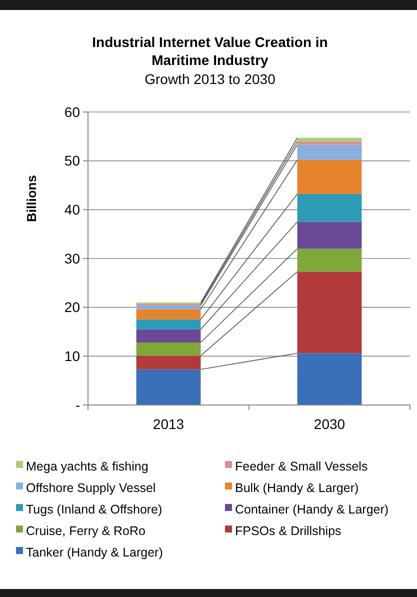  Describe the element at coordinates (87, 466) in the screenshot. I see `legend-label: Mega yachts & fishing` at that location.